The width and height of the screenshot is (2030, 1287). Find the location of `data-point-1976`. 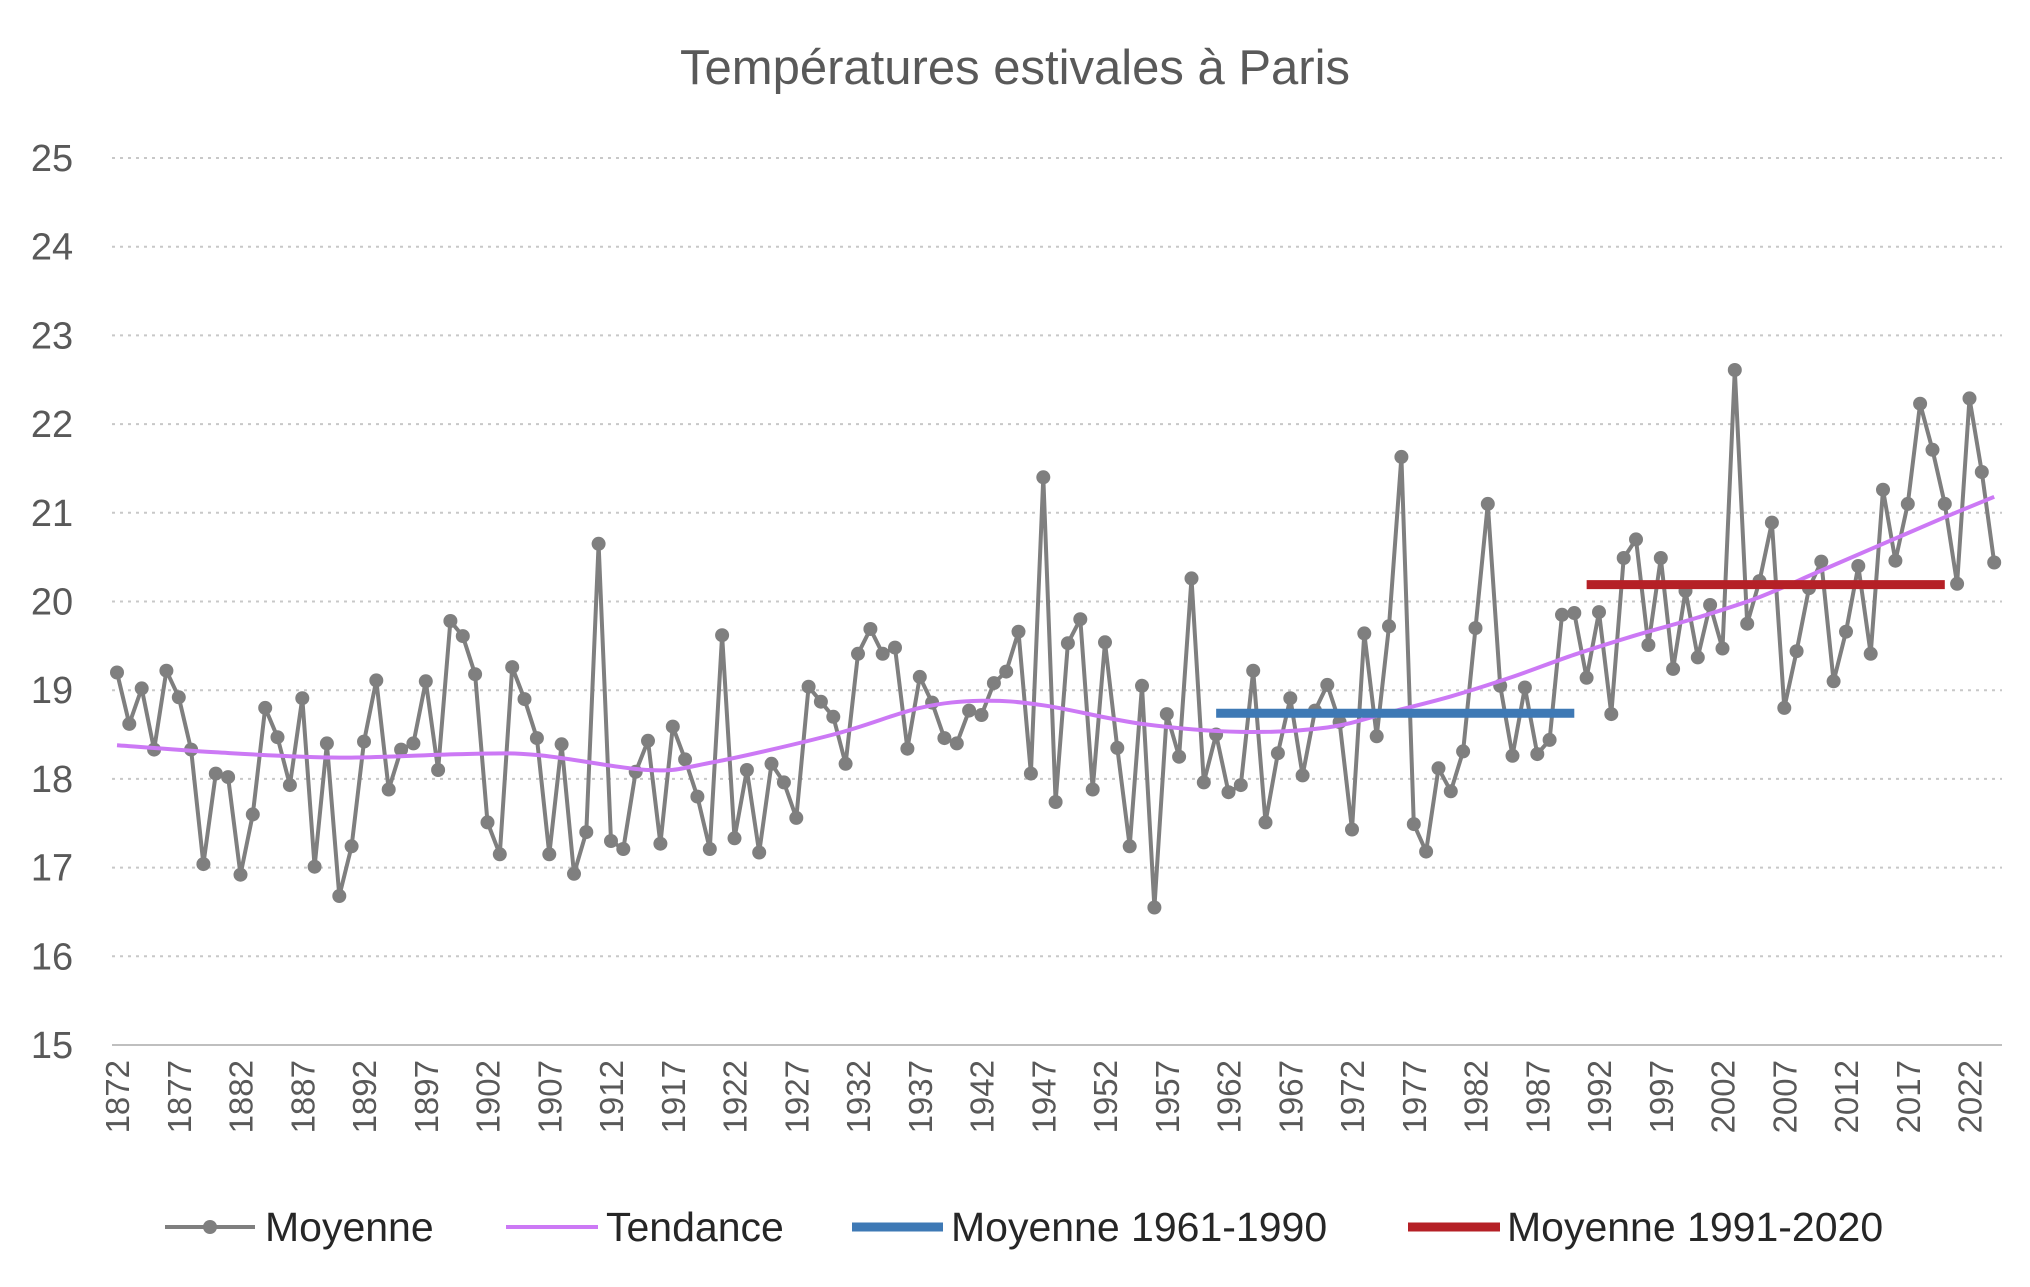

data-point-1976 is located at coordinates (1401, 456).